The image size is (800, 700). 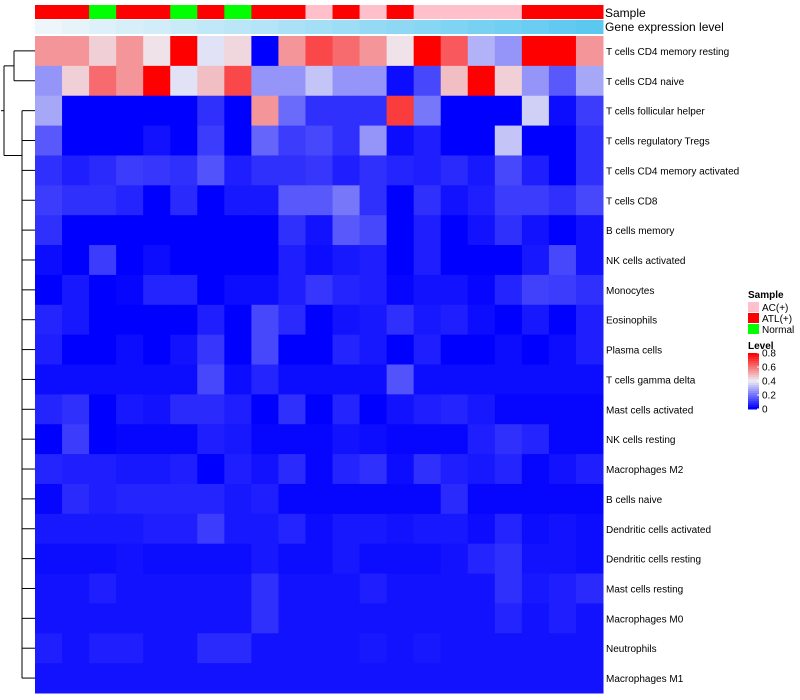 What do you see at coordinates (645, 470) in the screenshot?
I see `row-label: Macrophages M2` at bounding box center [645, 470].